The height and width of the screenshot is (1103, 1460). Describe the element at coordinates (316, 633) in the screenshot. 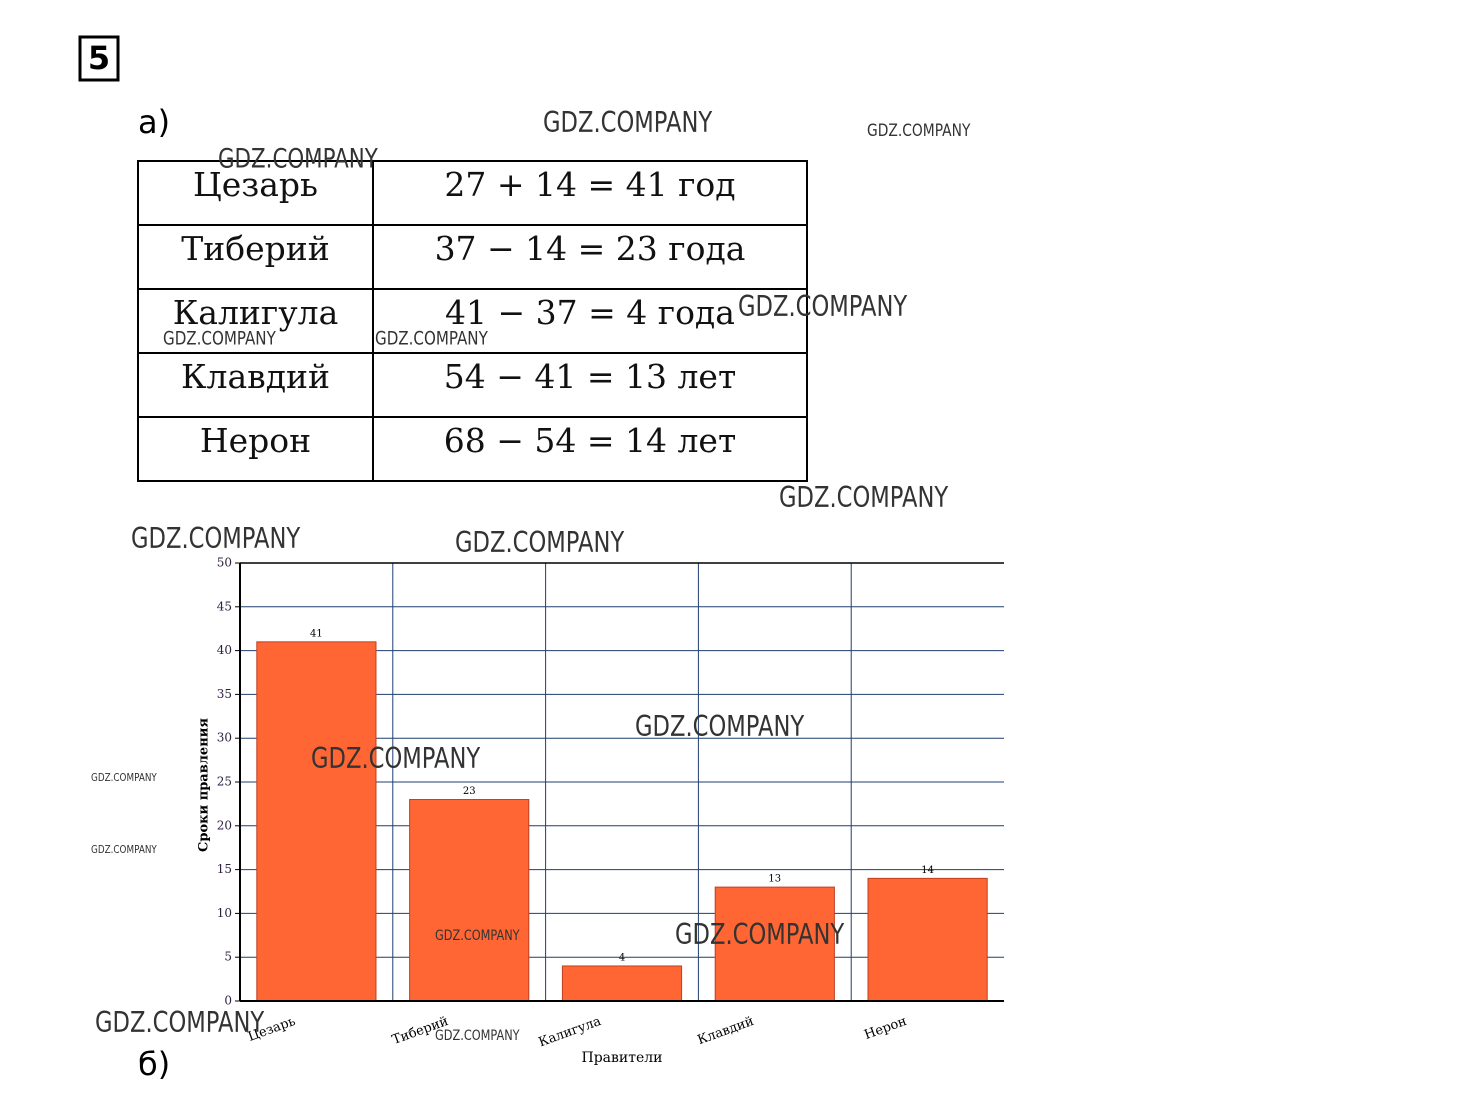

I see `data-label: 41` at that location.